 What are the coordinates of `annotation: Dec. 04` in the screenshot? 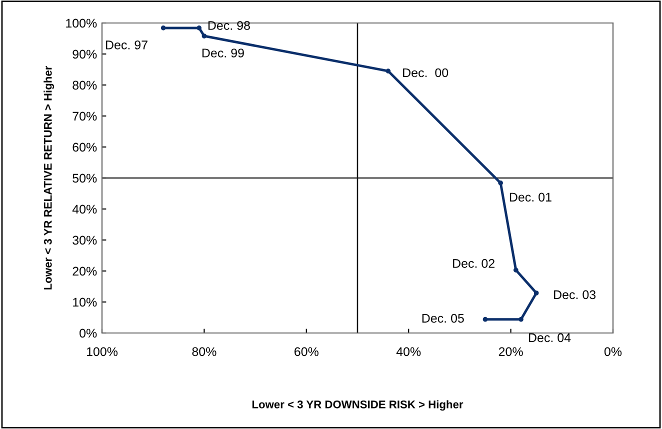 It's located at (549, 337).